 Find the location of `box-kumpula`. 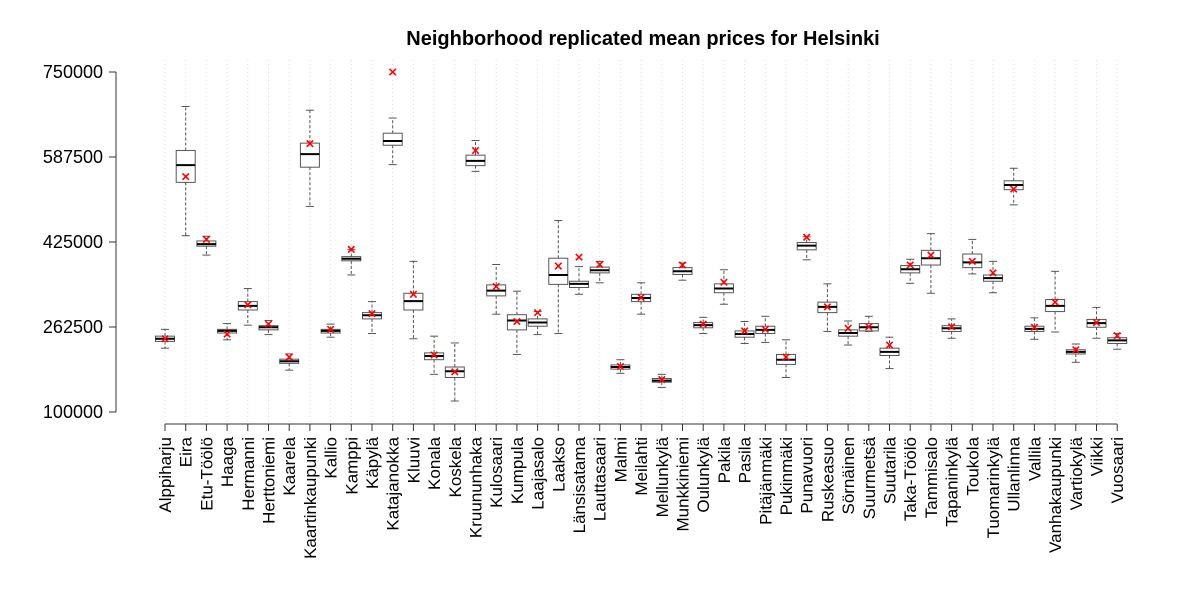

box-kumpula is located at coordinates (516, 322).